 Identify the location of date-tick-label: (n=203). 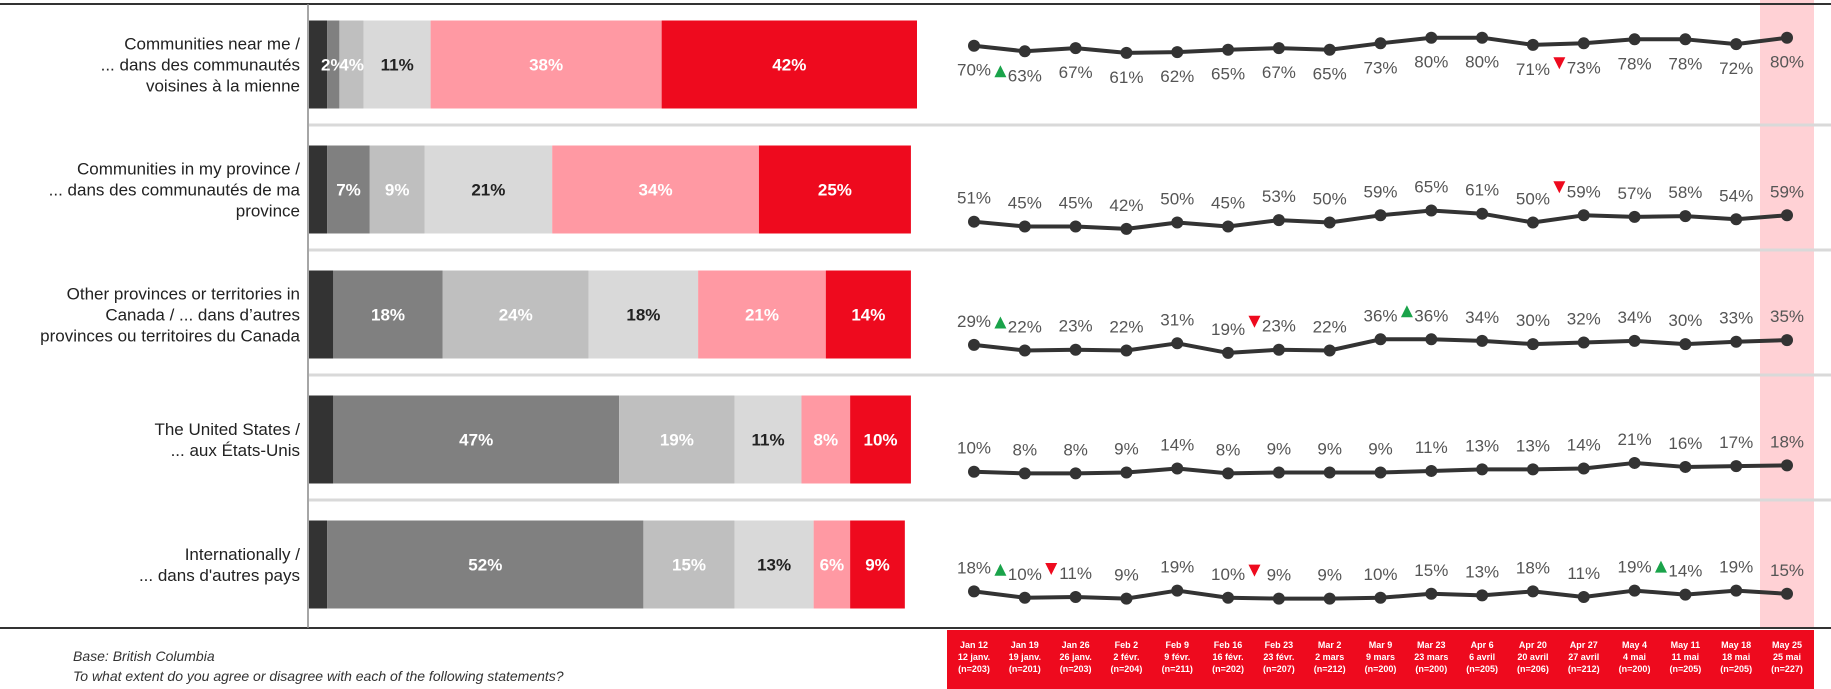
(1076, 669).